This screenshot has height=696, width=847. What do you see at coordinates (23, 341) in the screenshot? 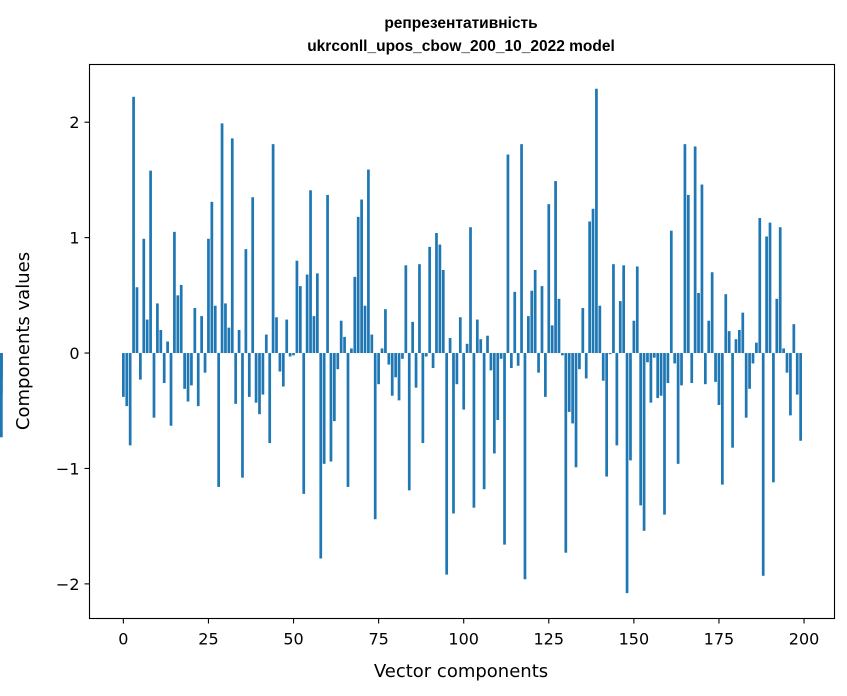
I see `y-axis-label: Components values` at bounding box center [23, 341].